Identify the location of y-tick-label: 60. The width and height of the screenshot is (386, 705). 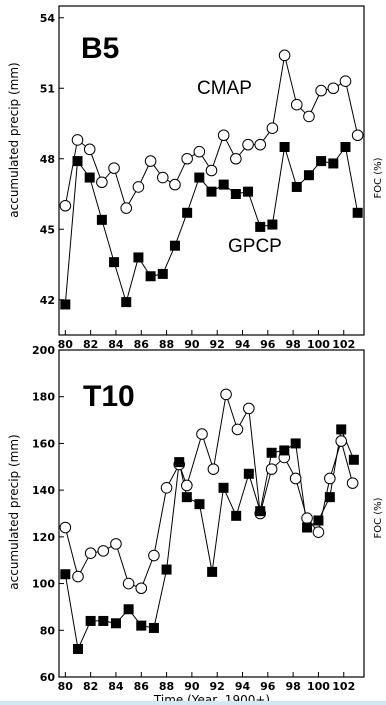
(48, 677).